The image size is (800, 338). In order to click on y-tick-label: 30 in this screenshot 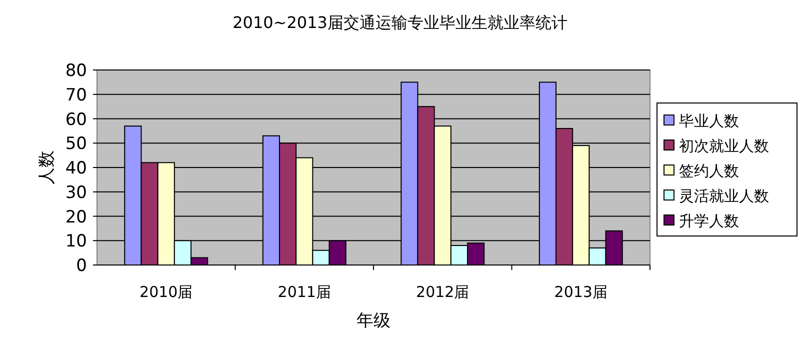, I will do `click(76, 192)`.